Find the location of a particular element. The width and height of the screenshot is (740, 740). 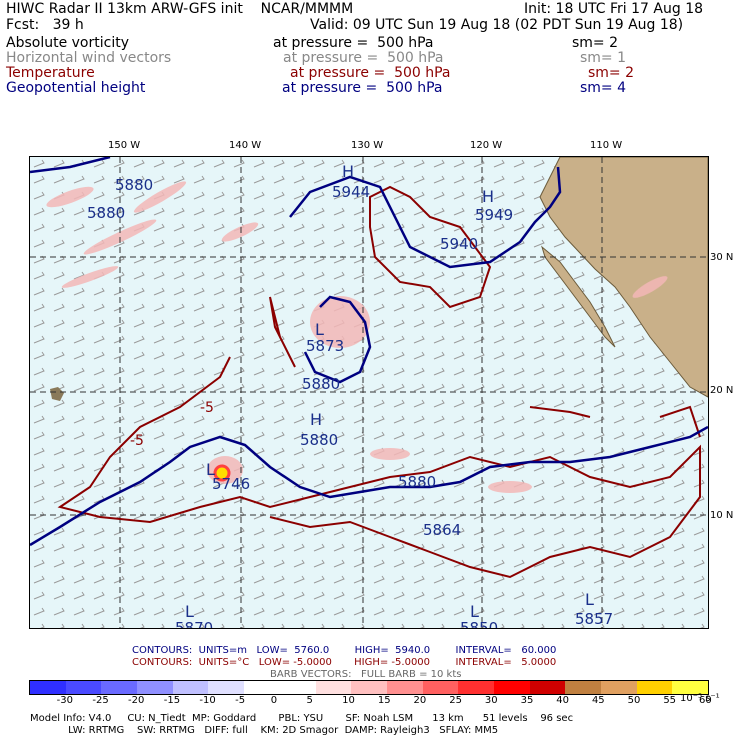

colorbar-tick-label: 40 is located at coordinates (562, 700).